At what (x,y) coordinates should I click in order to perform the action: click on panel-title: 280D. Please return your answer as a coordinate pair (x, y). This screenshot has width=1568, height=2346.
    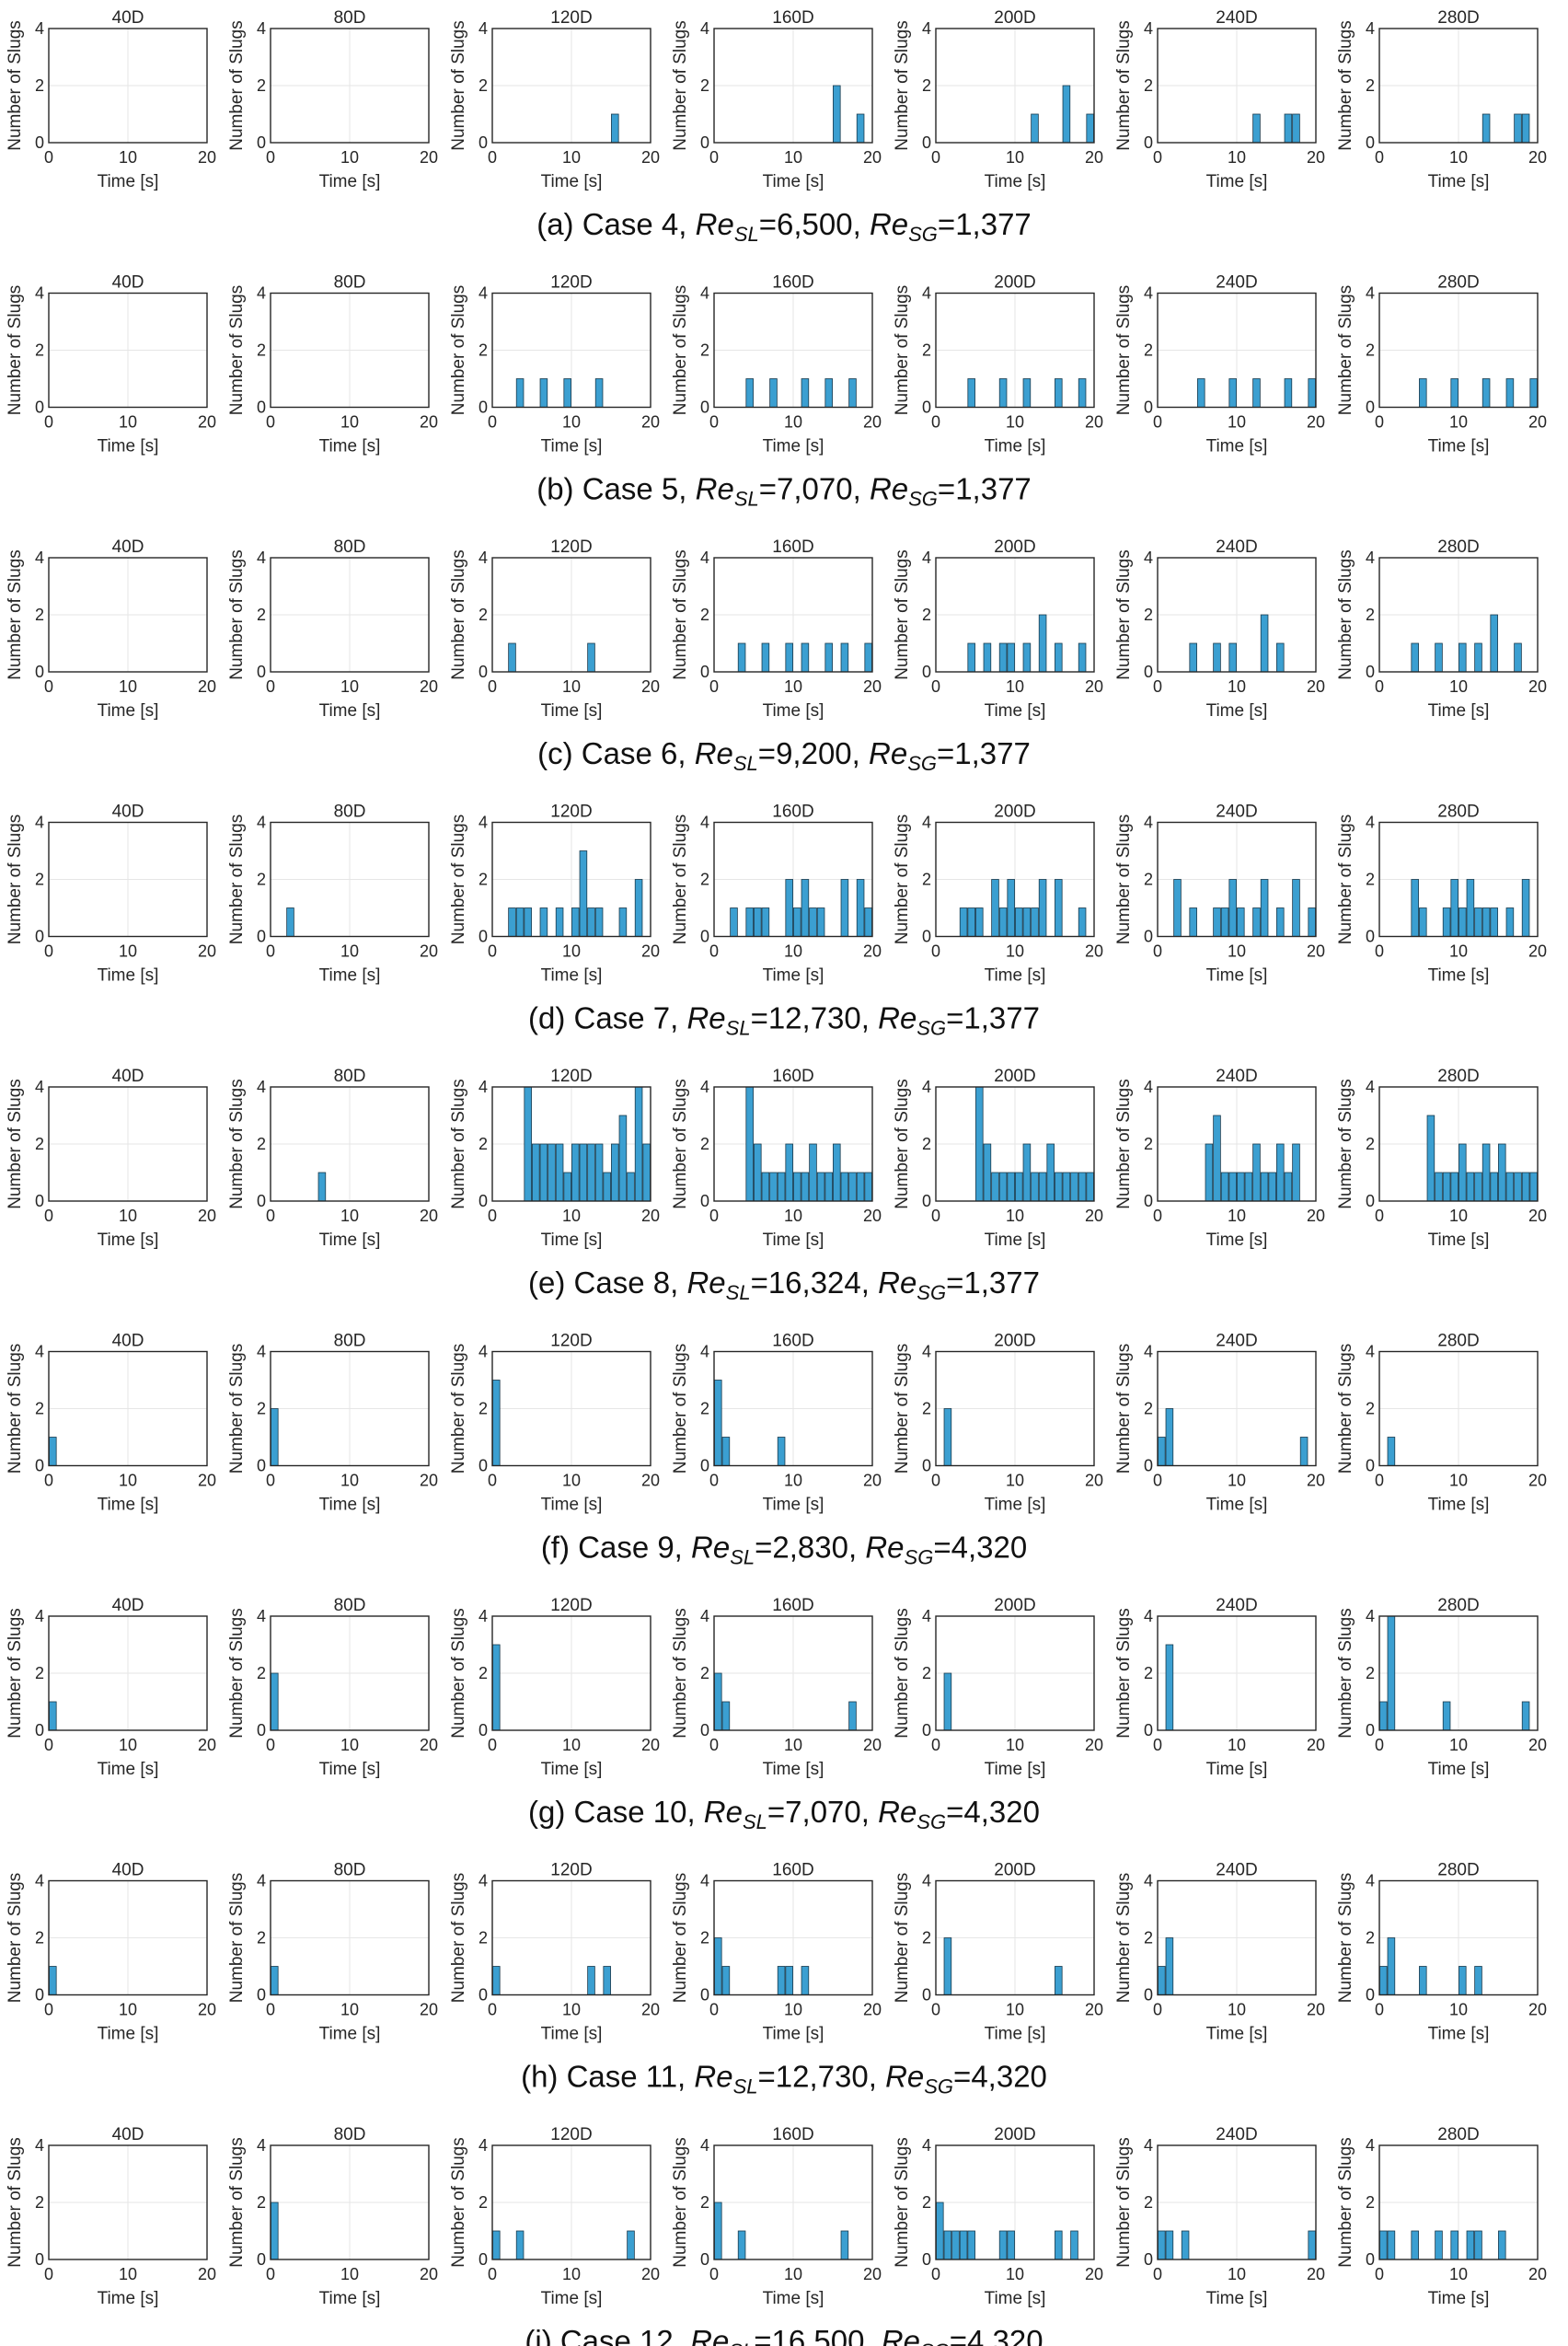
    Looking at the image, I should click on (1458, 1870).